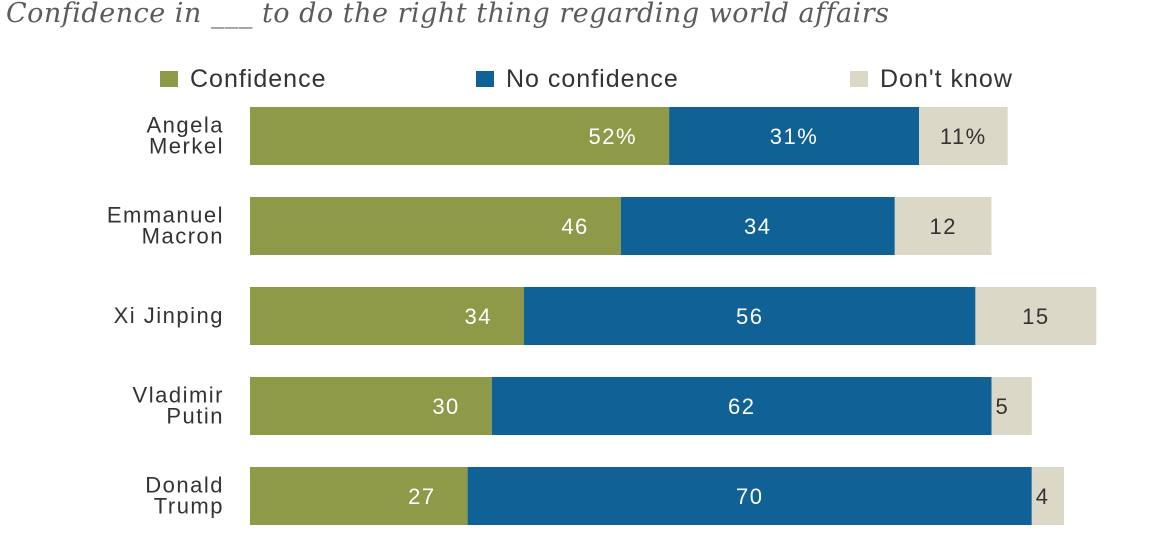  I want to click on data-label-no-confidence-emmanuel-macron: 34, so click(757, 226).